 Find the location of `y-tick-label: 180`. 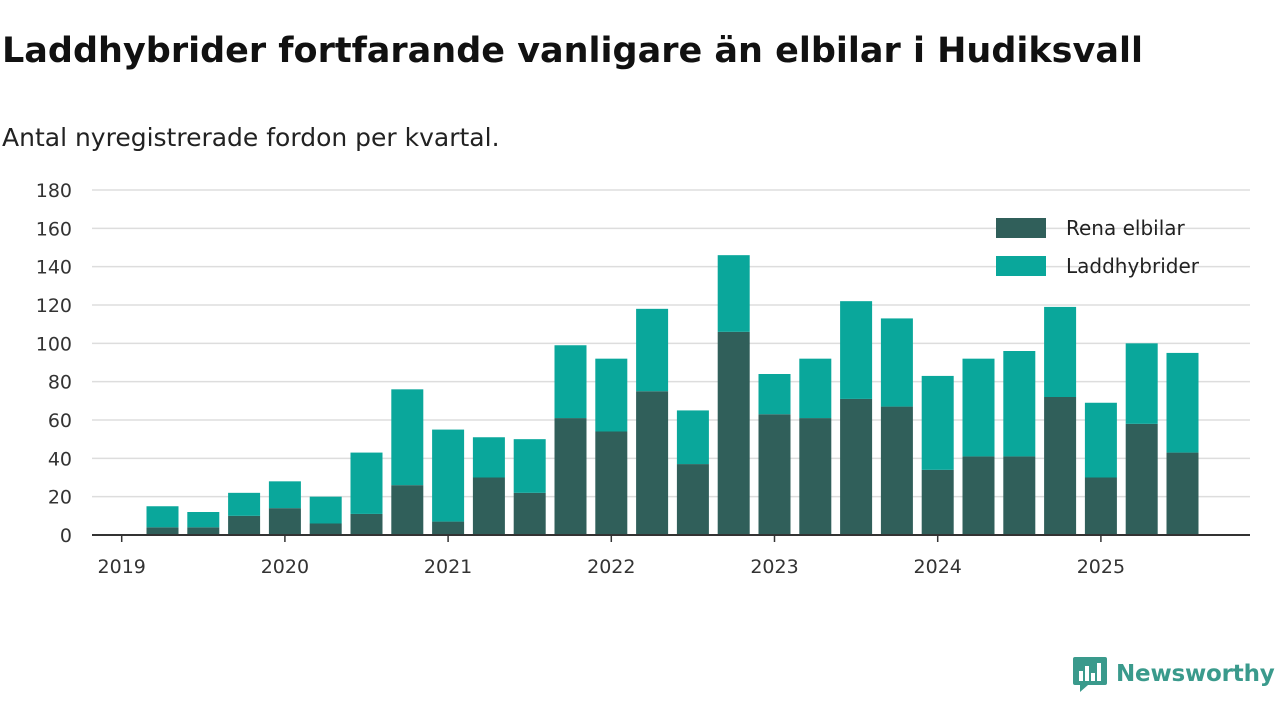

y-tick-label: 180 is located at coordinates (54, 191).